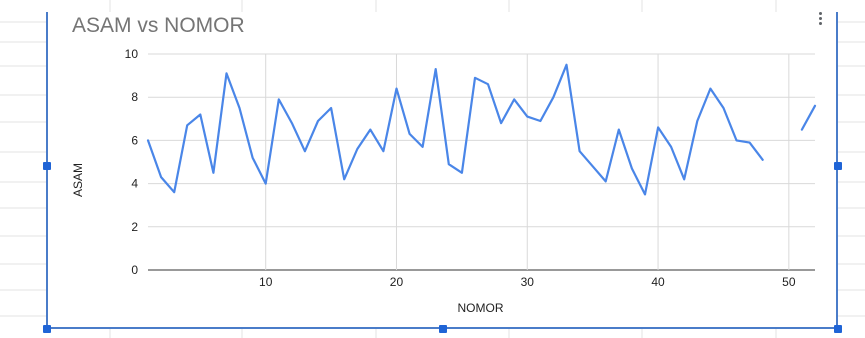 The height and width of the screenshot is (338, 865). I want to click on x-axis-title: NOMOR, so click(481, 308).